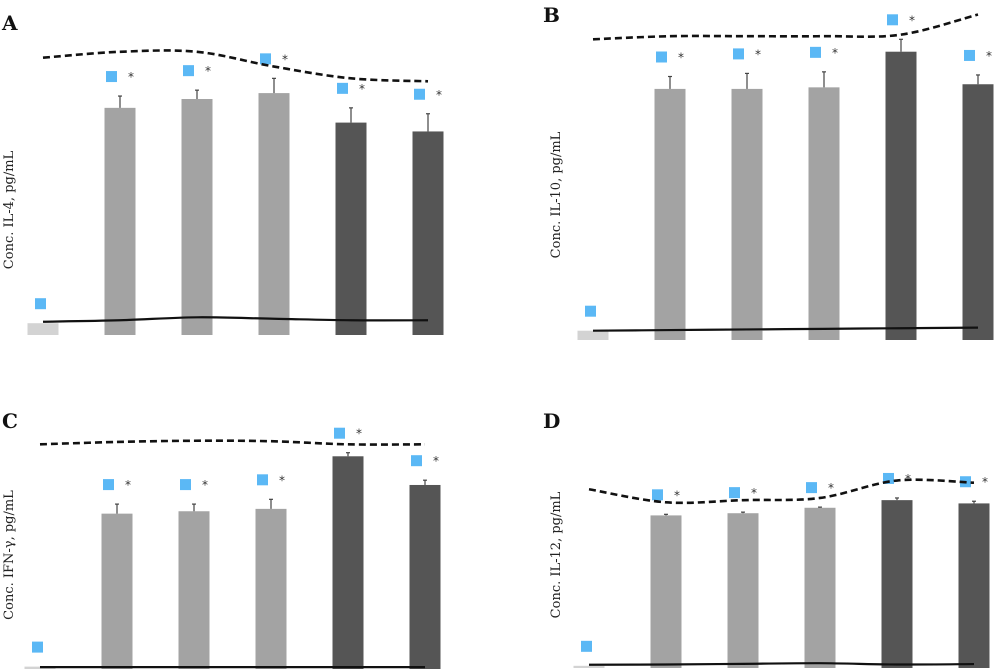 This screenshot has width=1000, height=670. Describe the element at coordinates (551, 421) in the screenshot. I see `panel-letter: D` at that location.